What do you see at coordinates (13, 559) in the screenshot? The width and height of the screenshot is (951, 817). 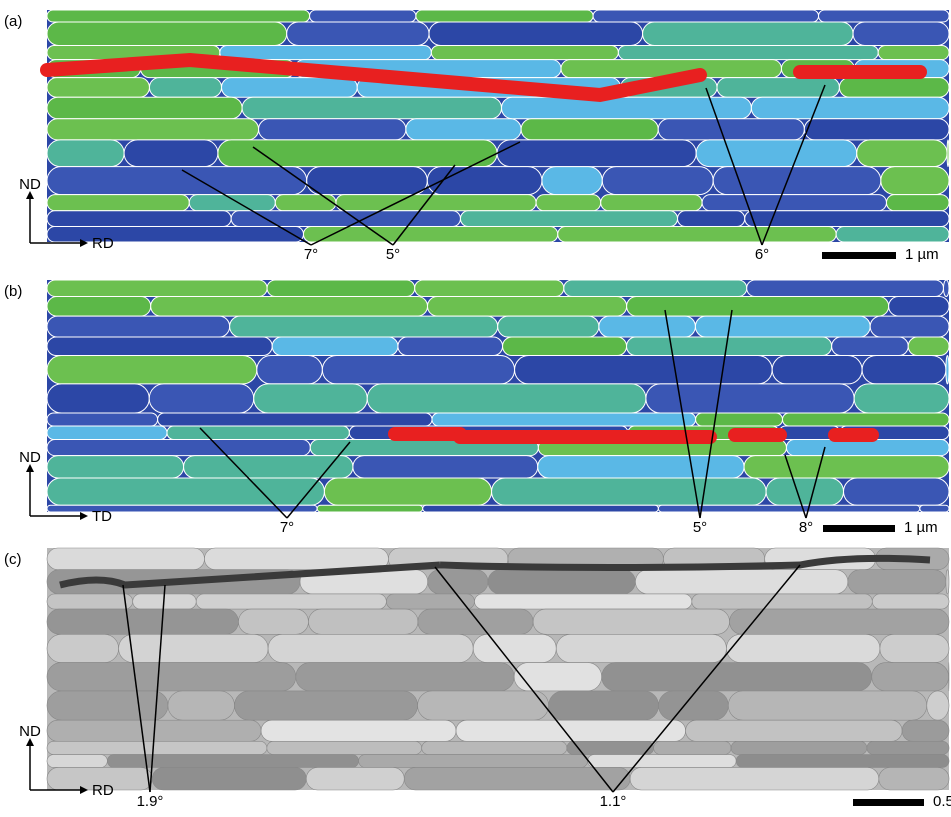 I see `panel-label: (c)` at bounding box center [13, 559].